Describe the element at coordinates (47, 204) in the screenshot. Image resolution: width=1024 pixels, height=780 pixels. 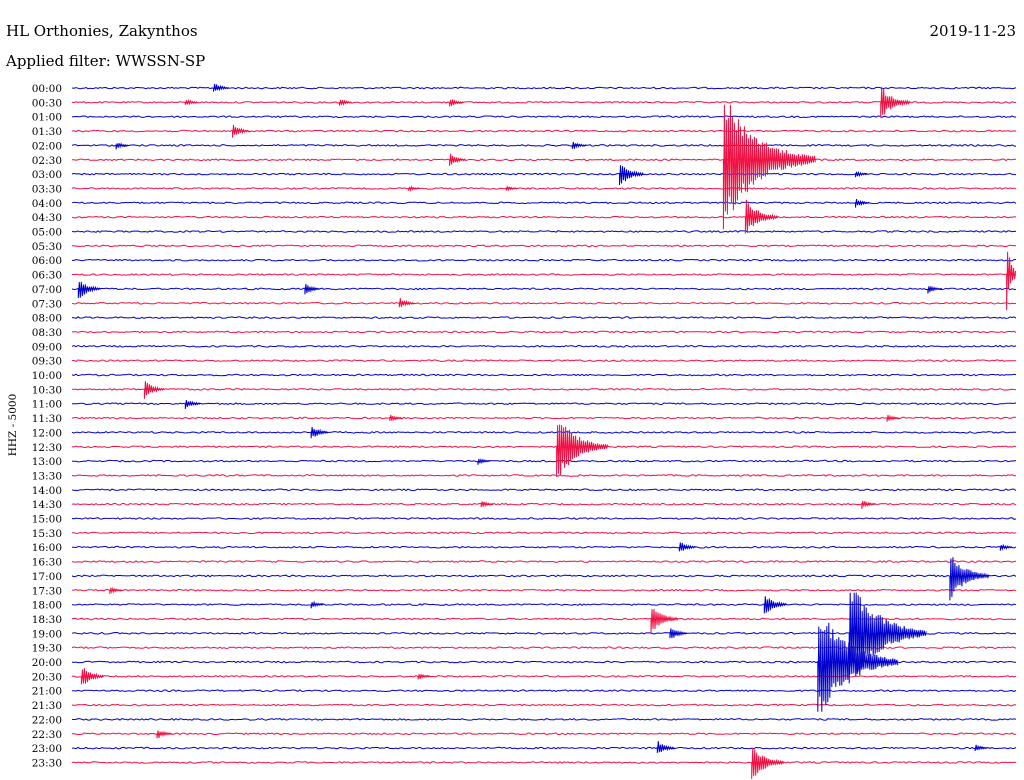
I see `time-tick-label: 04:00` at that location.